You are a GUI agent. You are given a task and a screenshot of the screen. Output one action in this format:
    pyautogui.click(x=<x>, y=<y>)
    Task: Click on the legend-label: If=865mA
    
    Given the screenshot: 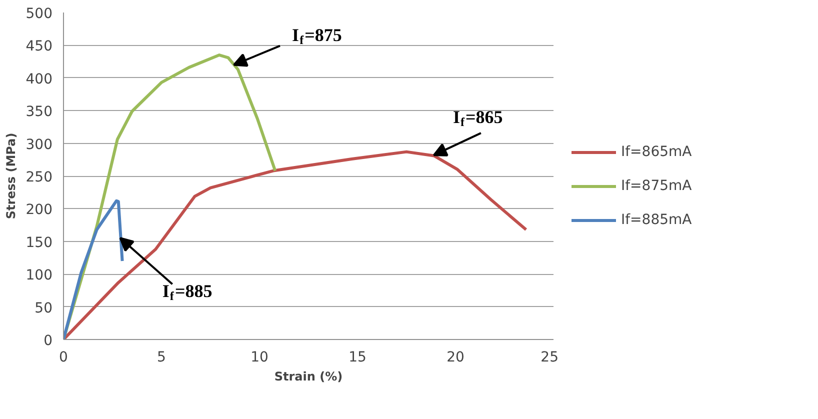 What is the action you would take?
    pyautogui.click(x=656, y=152)
    